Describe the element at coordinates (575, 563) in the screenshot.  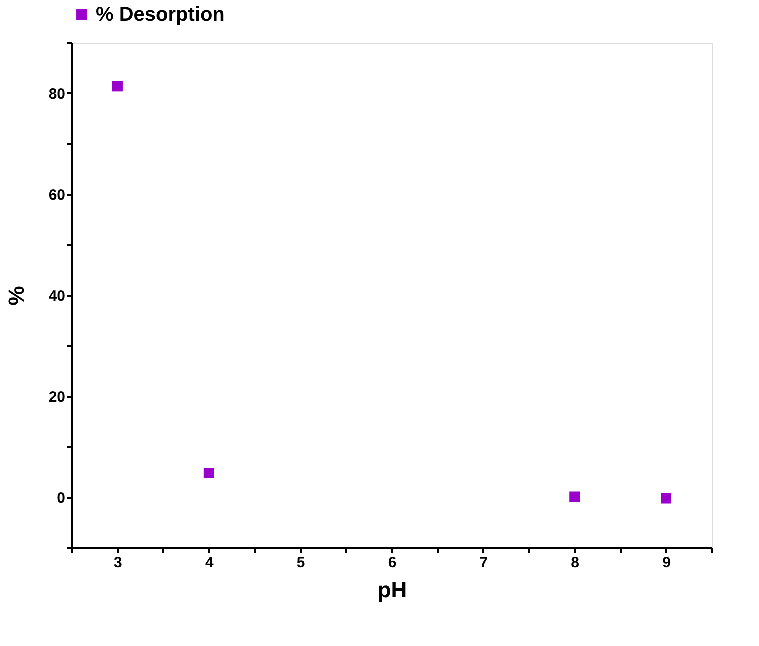
I see `x-tick-label: 8` at that location.